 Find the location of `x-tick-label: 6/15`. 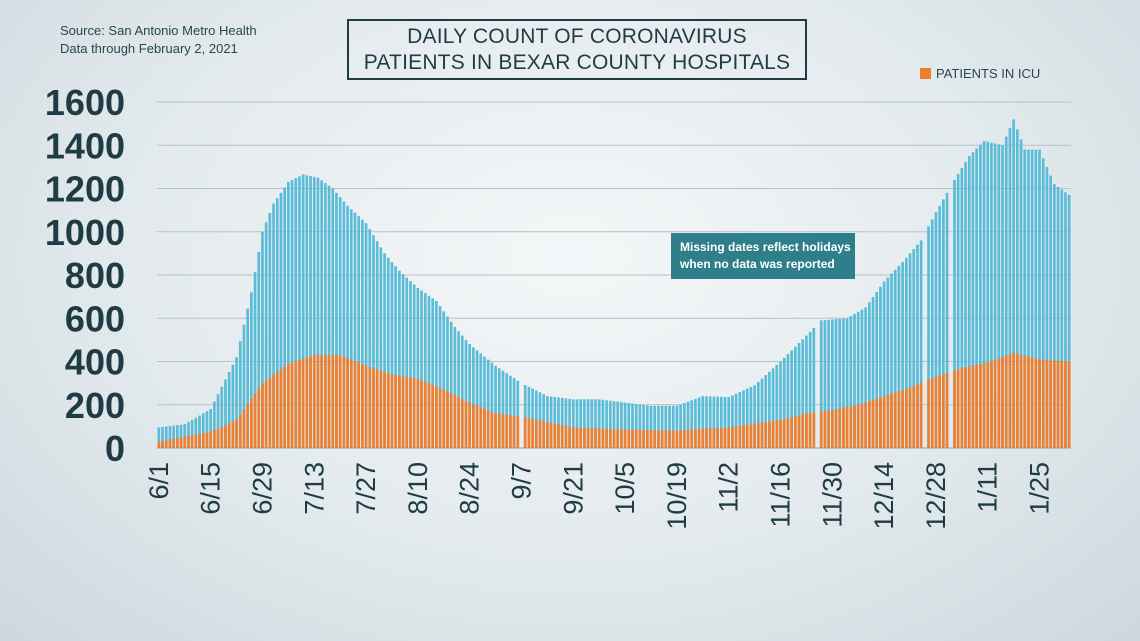

x-tick-label: 6/15 is located at coordinates (211, 488).